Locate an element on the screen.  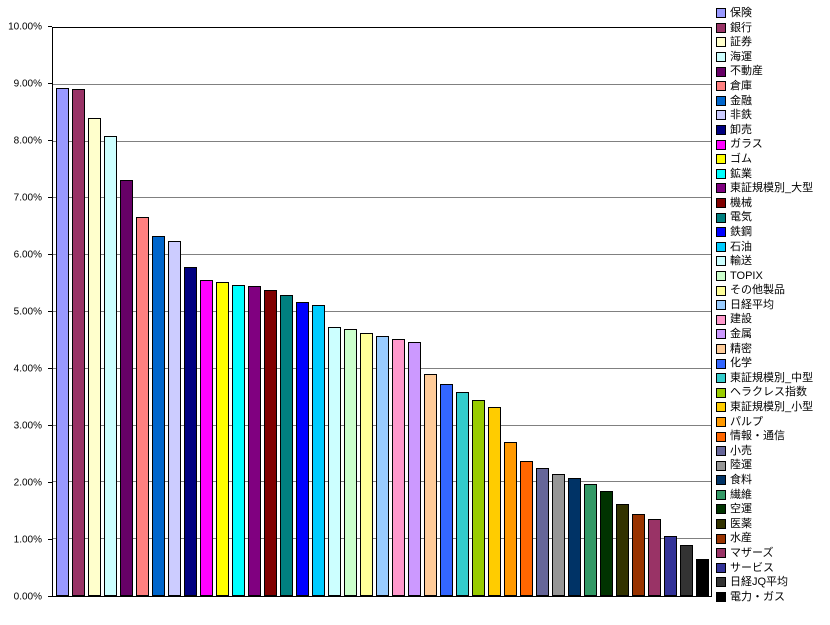
legend-label: 卸売 is located at coordinates (741, 129).